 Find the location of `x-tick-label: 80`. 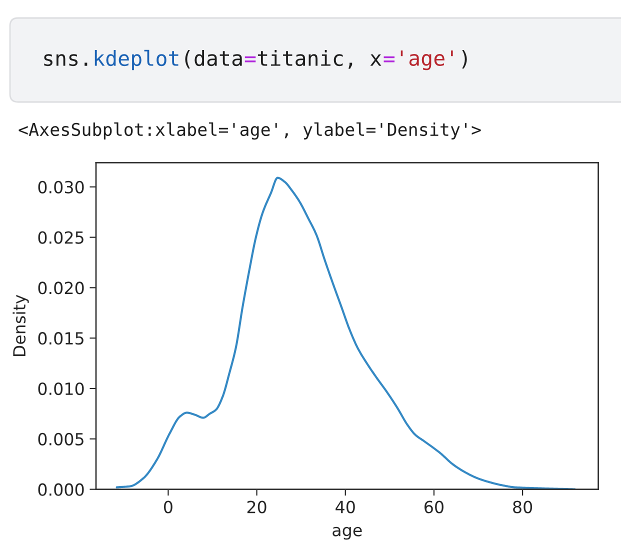

x-tick-label: 80 is located at coordinates (522, 507).